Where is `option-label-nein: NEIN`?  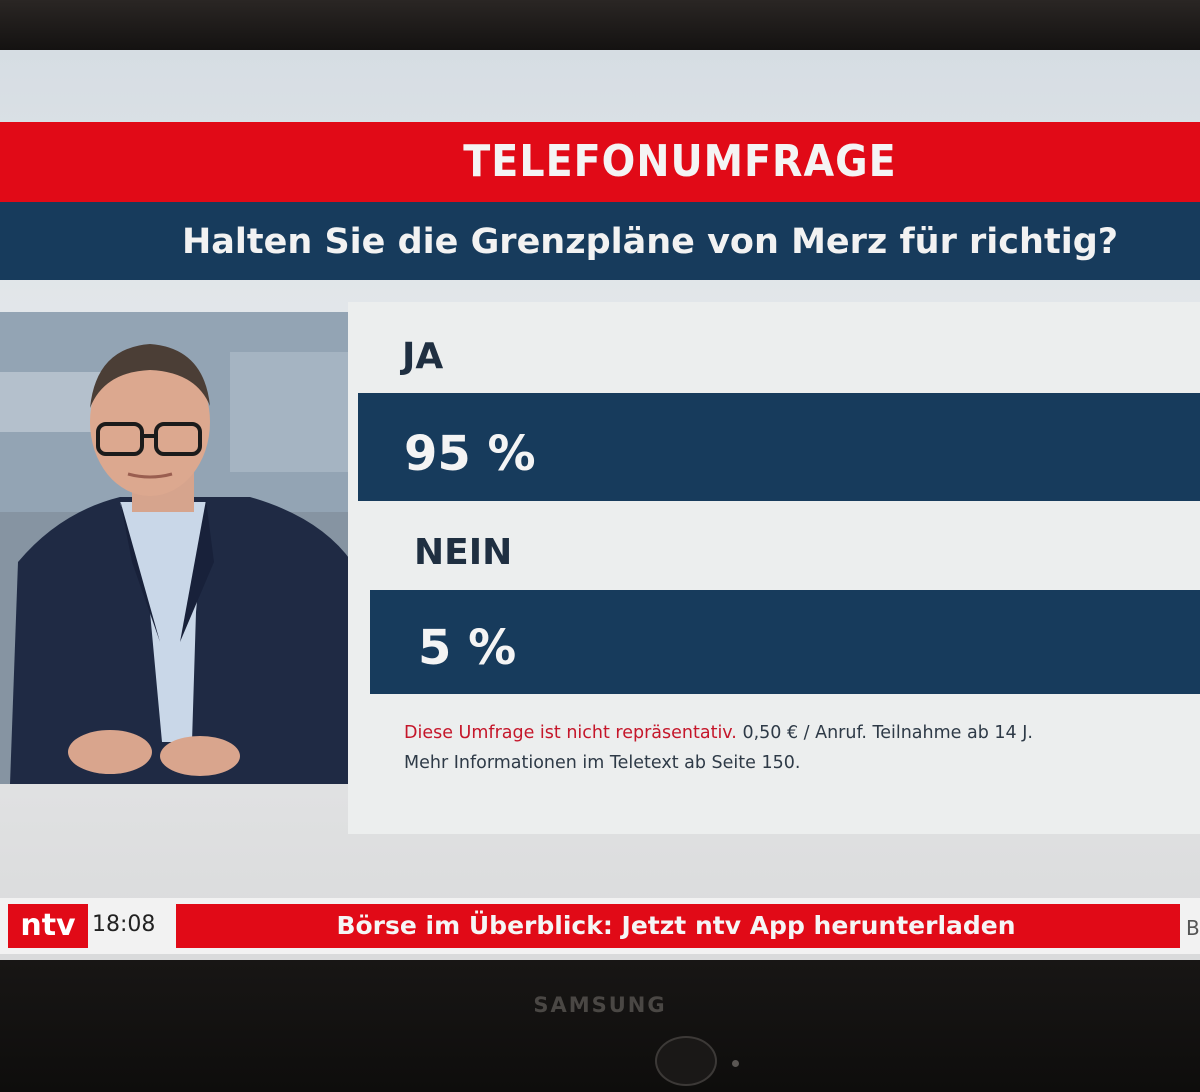 option-label-nein: NEIN is located at coordinates (463, 552).